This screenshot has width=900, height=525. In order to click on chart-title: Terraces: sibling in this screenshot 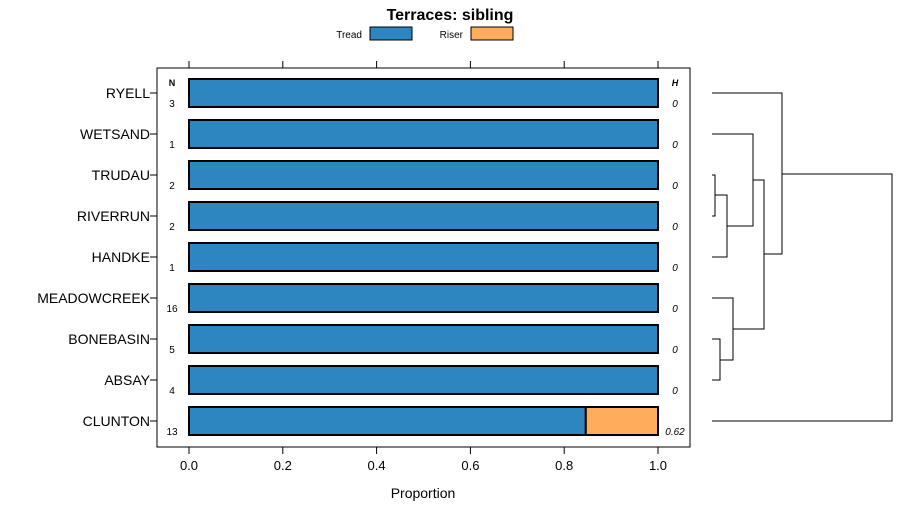, I will do `click(450, 15)`.